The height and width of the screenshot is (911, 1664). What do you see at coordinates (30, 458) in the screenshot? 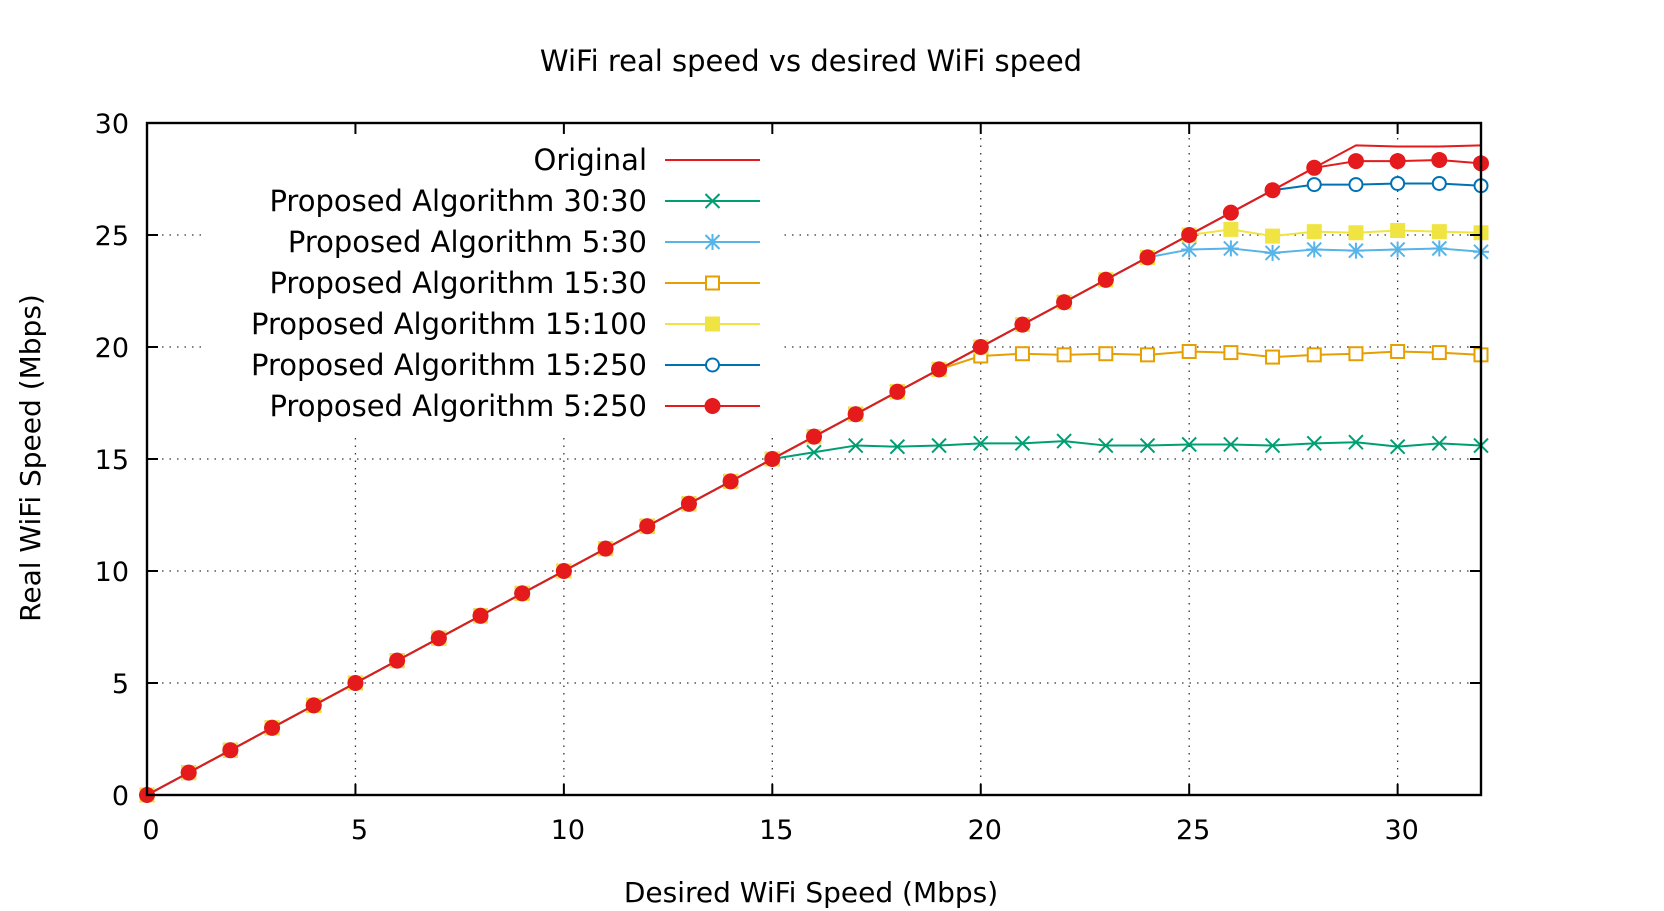
I see `y-axis-label: Real WiFi Speed (Mbps)` at bounding box center [30, 458].